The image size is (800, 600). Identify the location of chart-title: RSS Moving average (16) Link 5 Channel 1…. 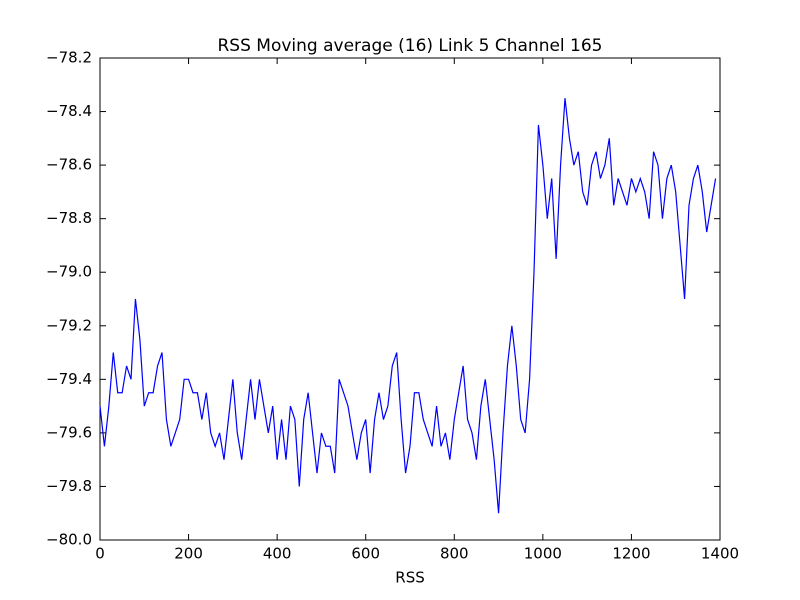
(410, 46).